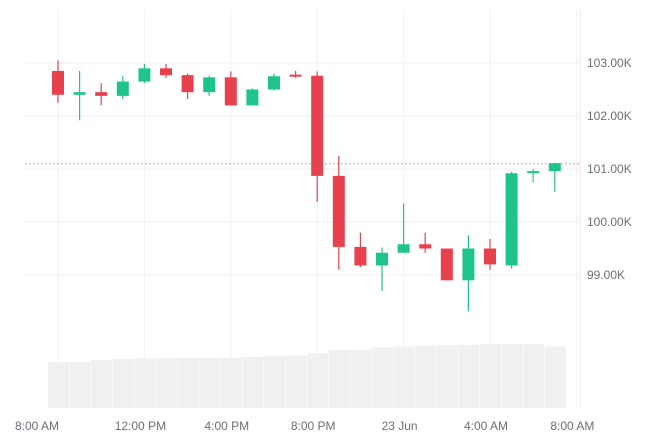 This screenshot has height=433, width=650. What do you see at coordinates (606, 275) in the screenshot?
I see `y-tick-label: 99.00K` at bounding box center [606, 275].